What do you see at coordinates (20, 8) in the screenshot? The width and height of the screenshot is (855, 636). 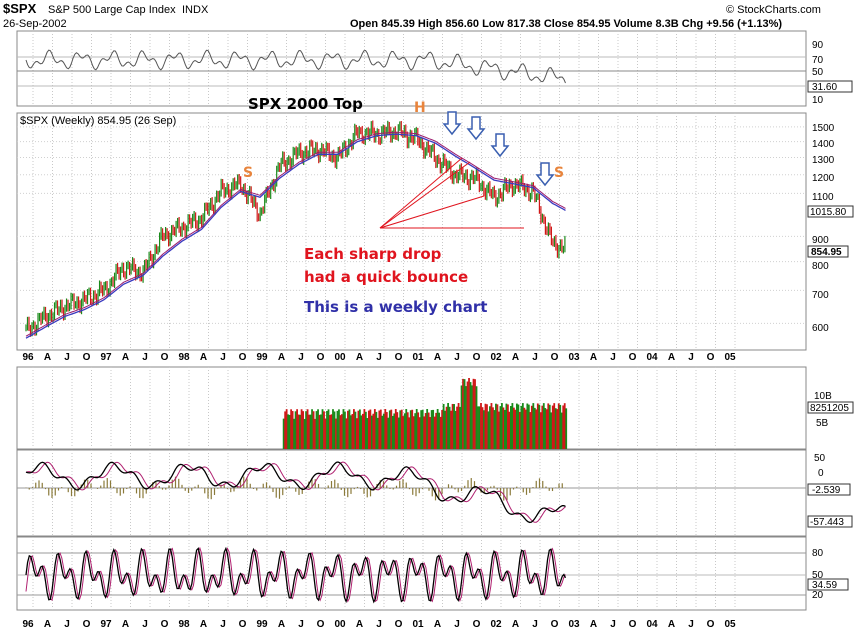 I see `symbol: $SPX` at bounding box center [20, 8].